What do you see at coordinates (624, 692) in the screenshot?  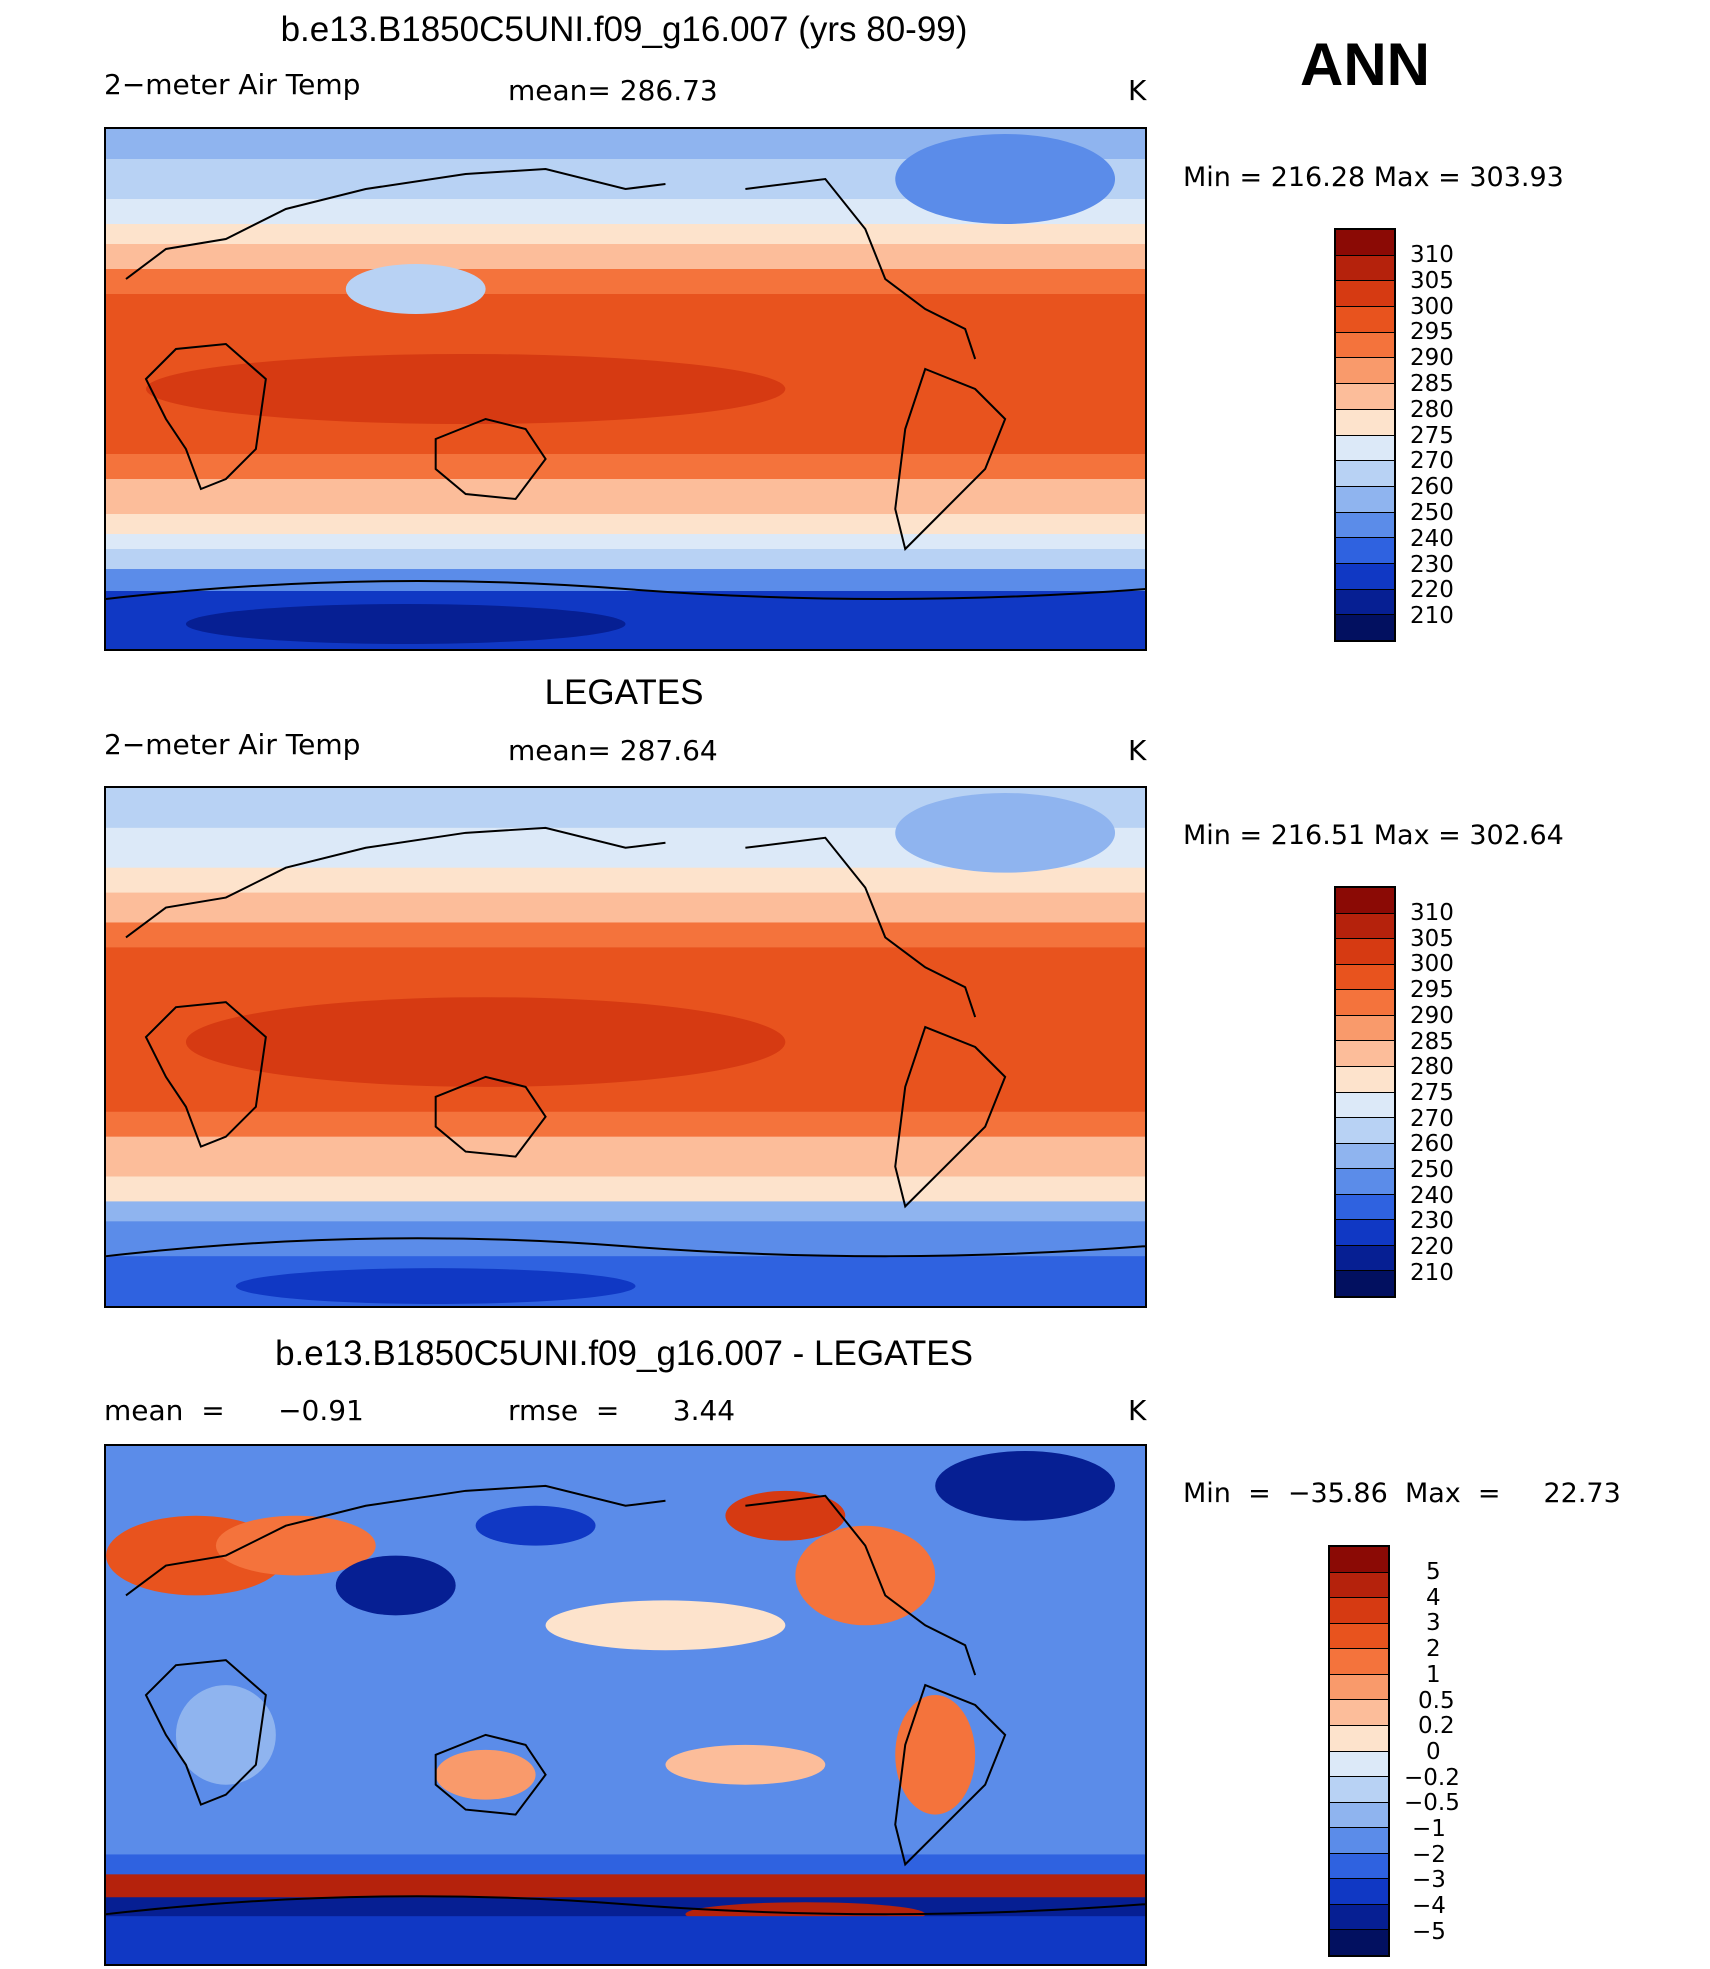 I see `panel2-title: LEGATES` at bounding box center [624, 692].